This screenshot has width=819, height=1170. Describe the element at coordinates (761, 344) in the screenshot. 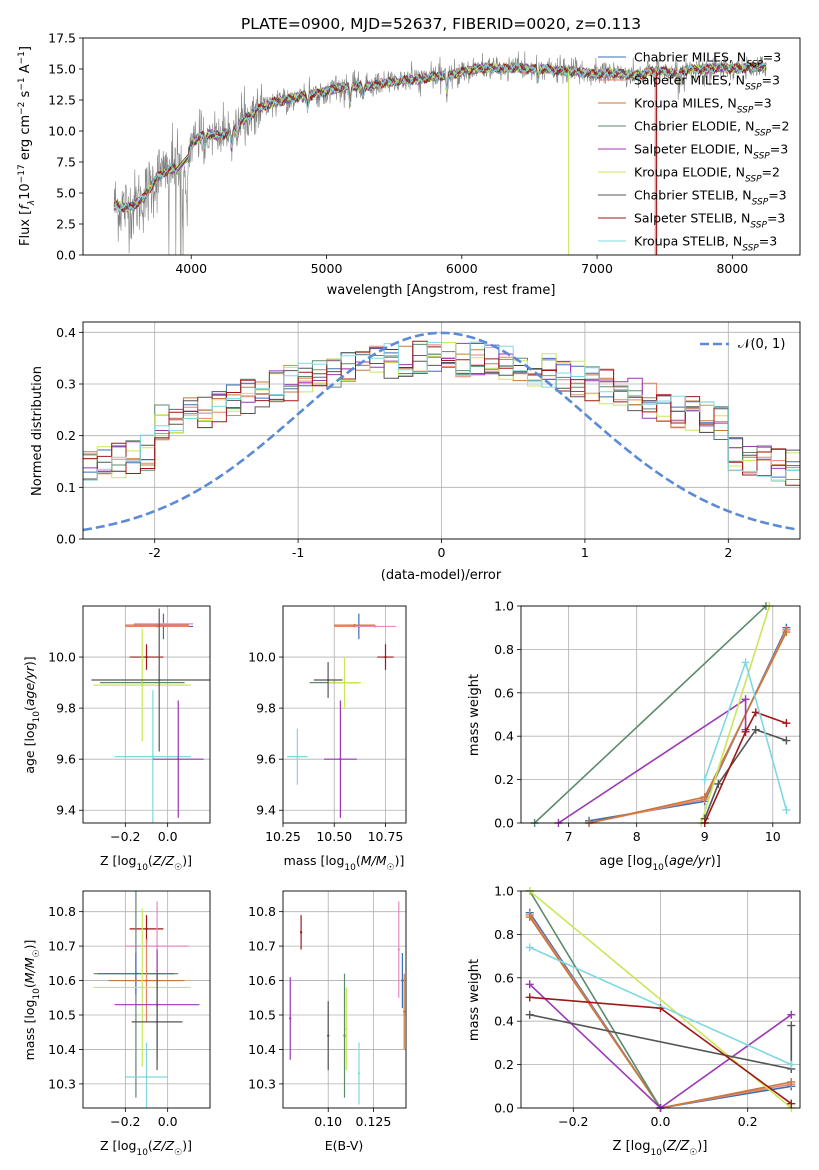

I see `legend-entry: 𝒩(0, 1)` at that location.